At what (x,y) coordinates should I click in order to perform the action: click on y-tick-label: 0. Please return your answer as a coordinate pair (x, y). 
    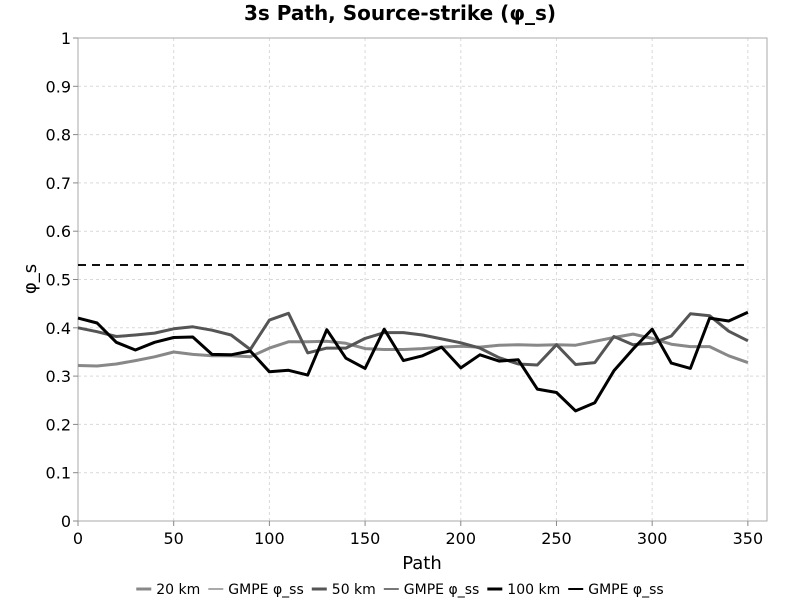
    Looking at the image, I should click on (66, 521).